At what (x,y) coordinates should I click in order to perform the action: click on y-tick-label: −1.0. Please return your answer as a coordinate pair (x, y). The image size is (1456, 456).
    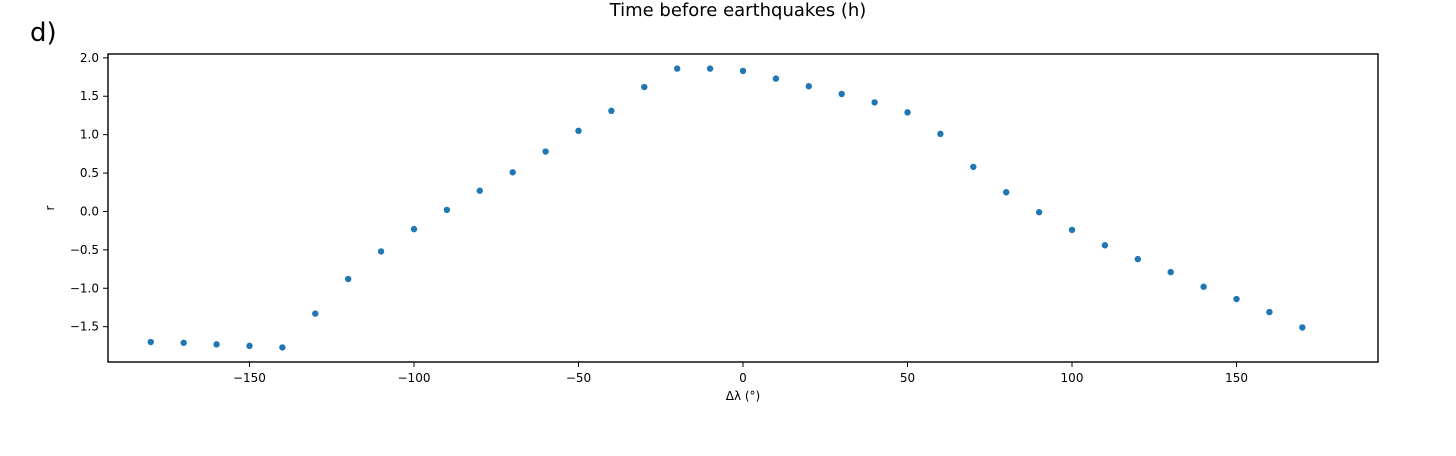
    Looking at the image, I should click on (84, 288).